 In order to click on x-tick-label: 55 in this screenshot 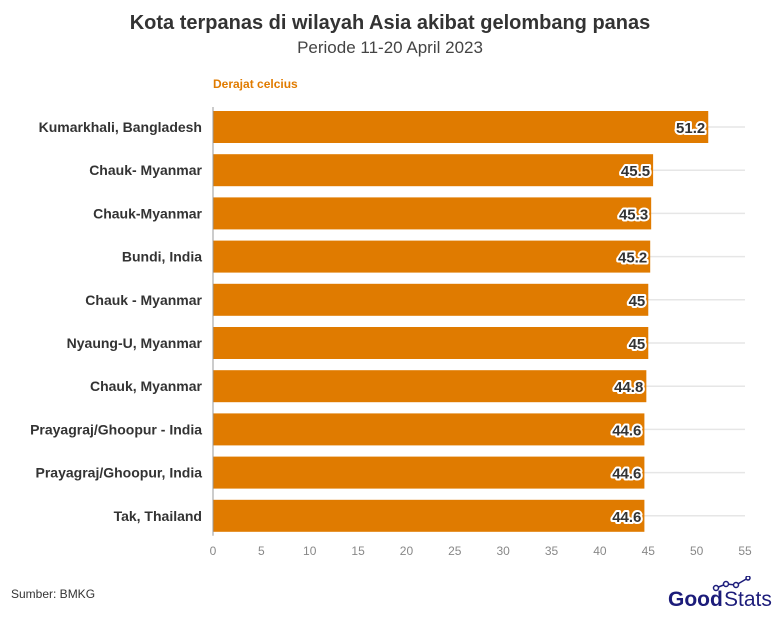, I will do `click(745, 551)`.